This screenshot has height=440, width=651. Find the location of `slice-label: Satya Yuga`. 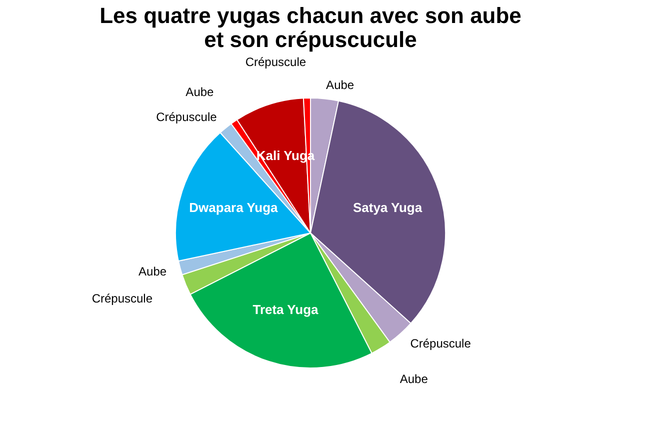

slice-label: Satya Yuga is located at coordinates (387, 207).